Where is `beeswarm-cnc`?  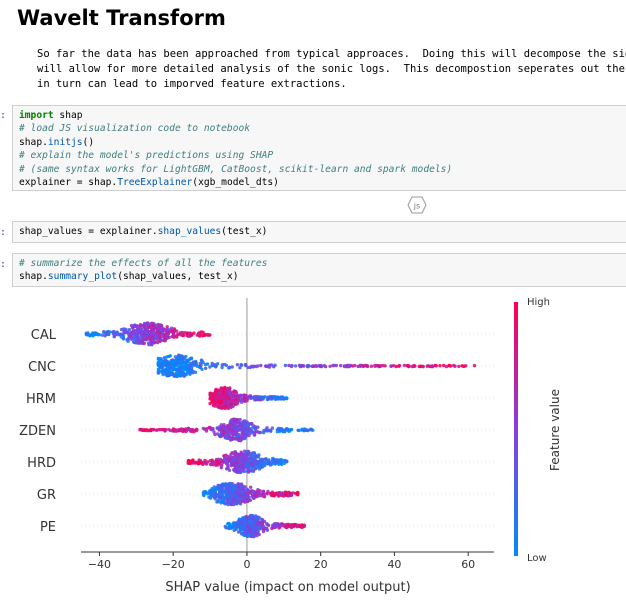 beeswarm-cnc is located at coordinates (316, 366).